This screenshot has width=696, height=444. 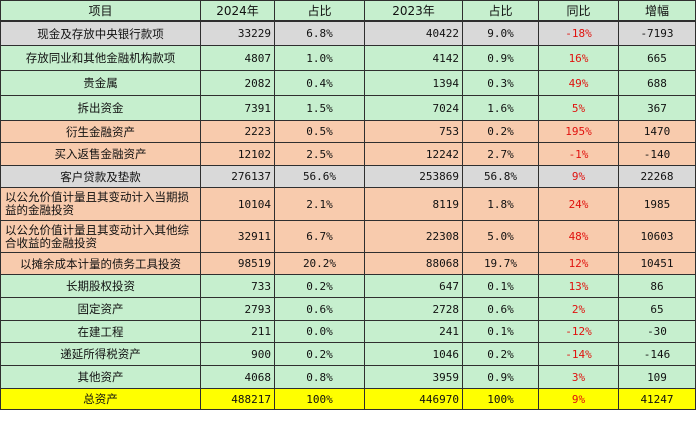 What do you see at coordinates (657, 204) in the screenshot?
I see `increase-cell: 1985` at bounding box center [657, 204].